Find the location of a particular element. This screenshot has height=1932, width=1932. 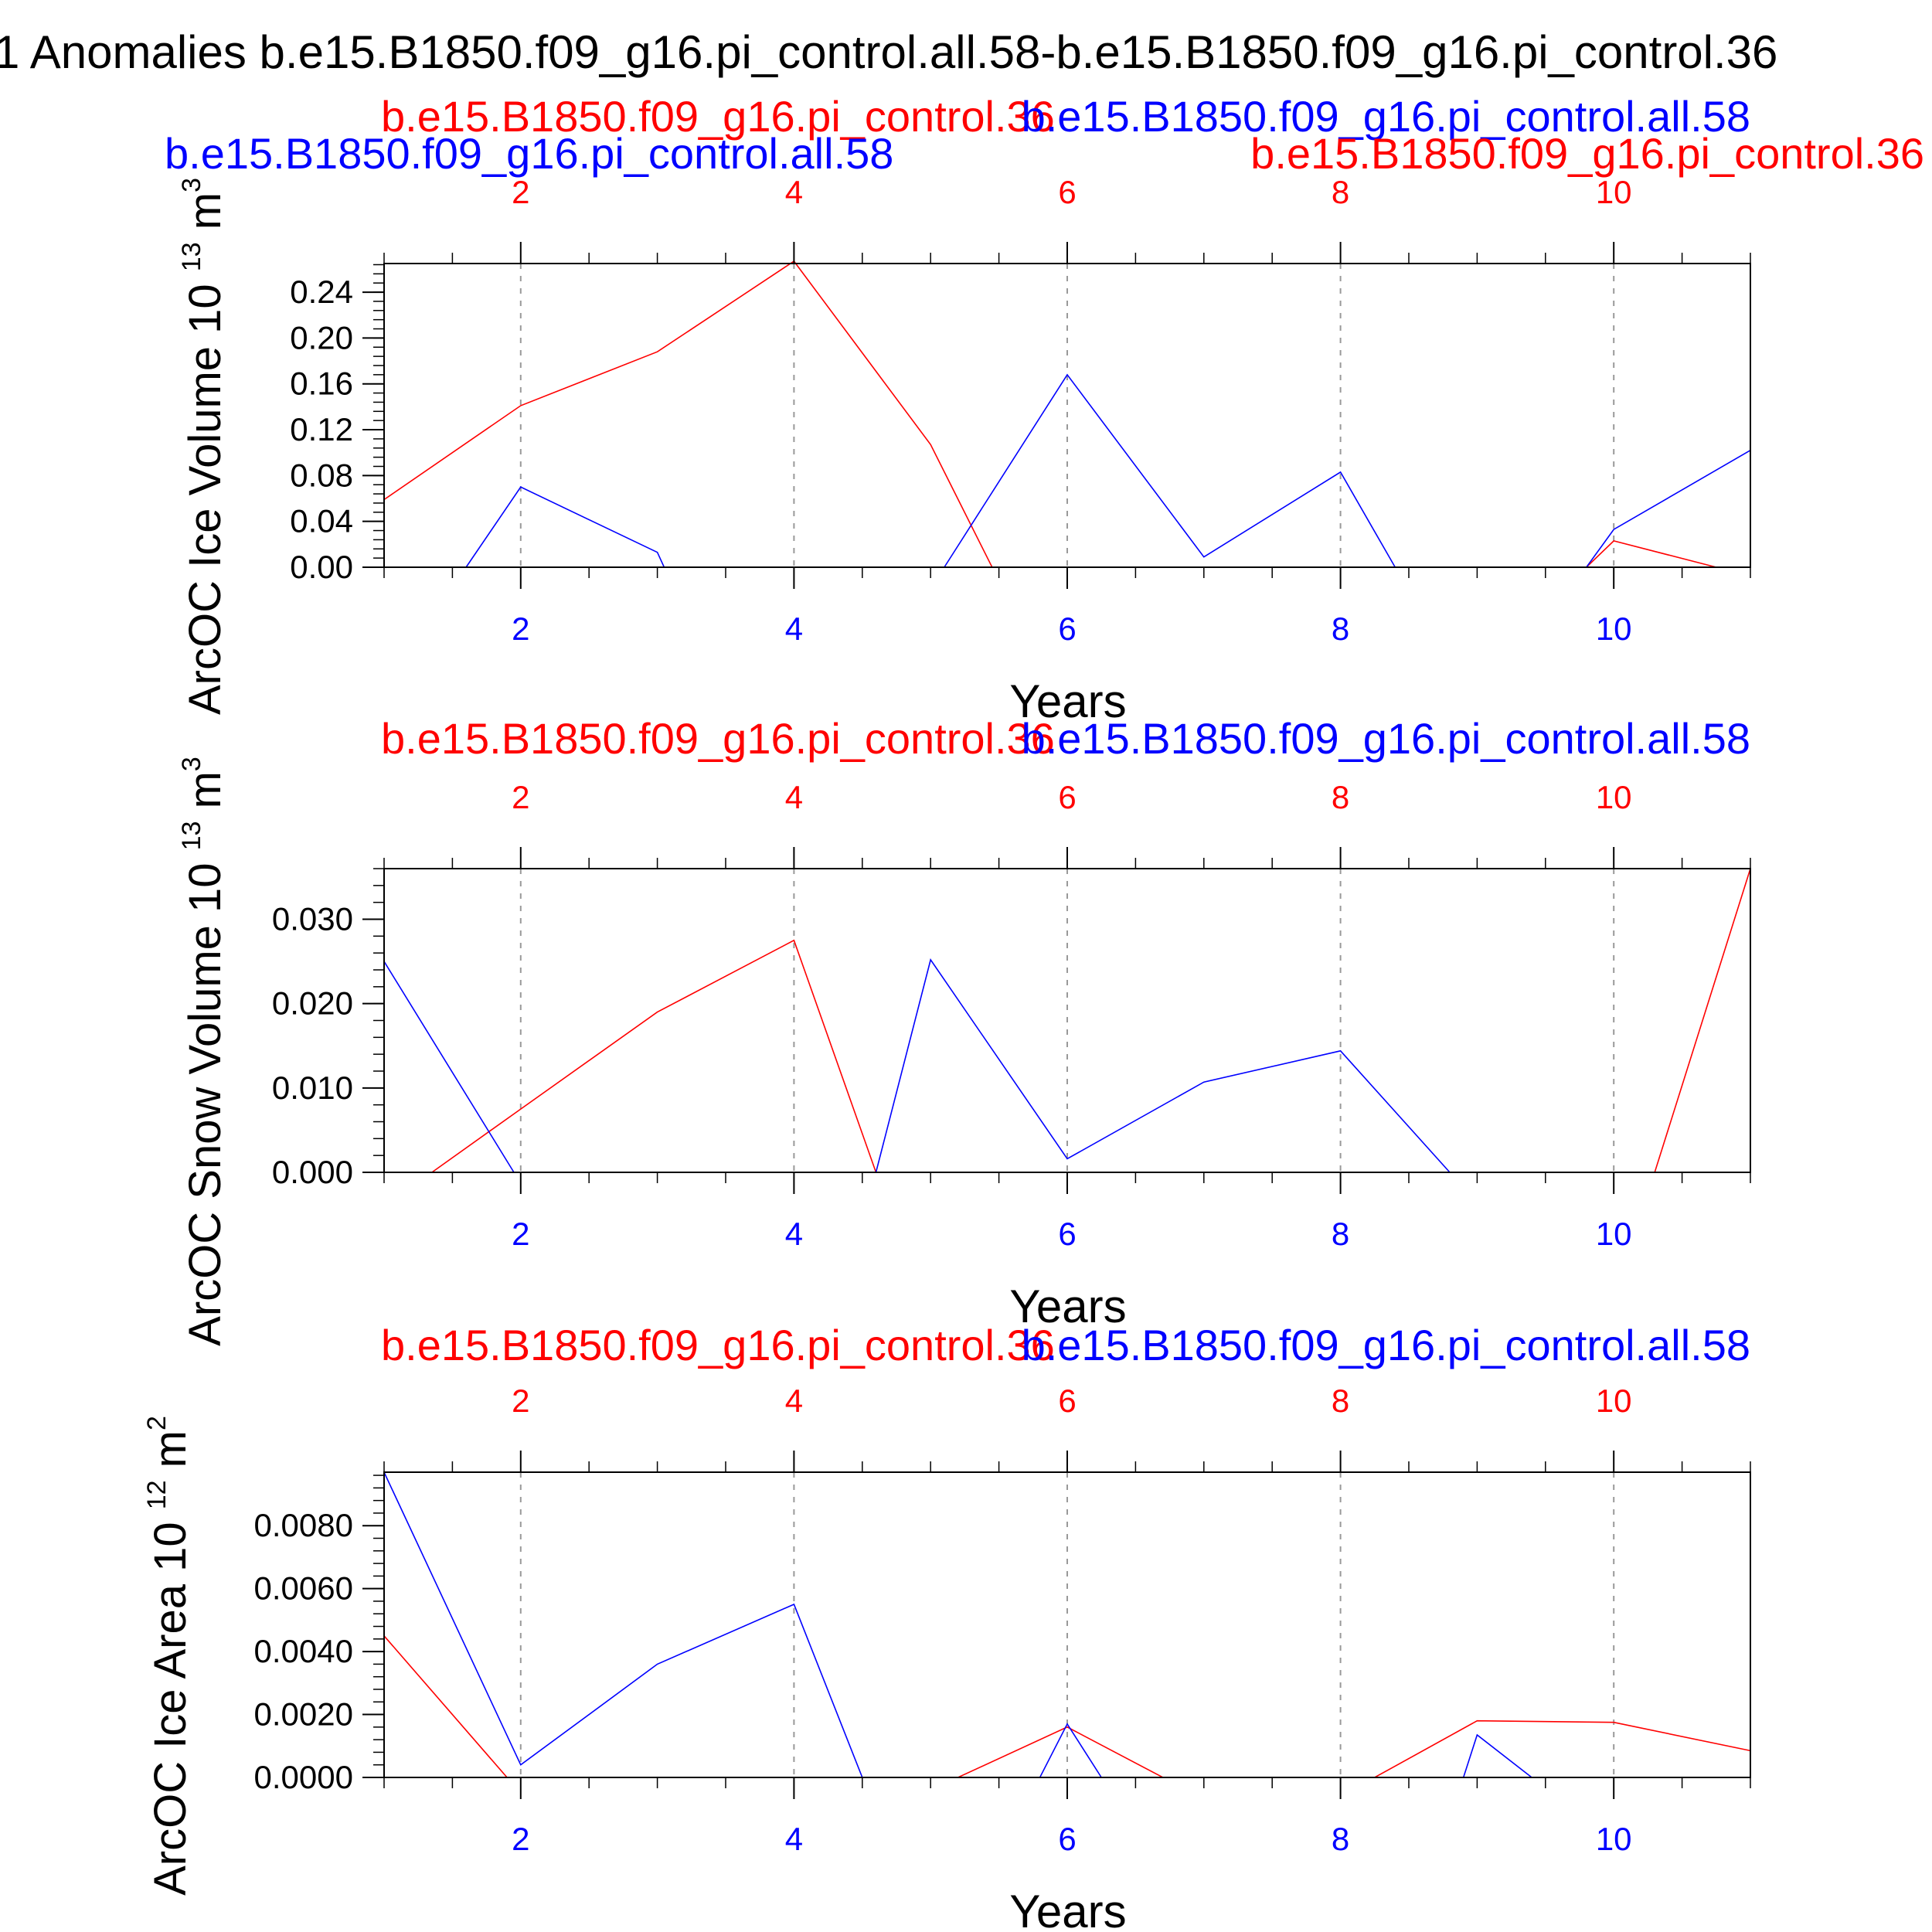

y-tick-label: 0.0080 is located at coordinates (303, 1525).